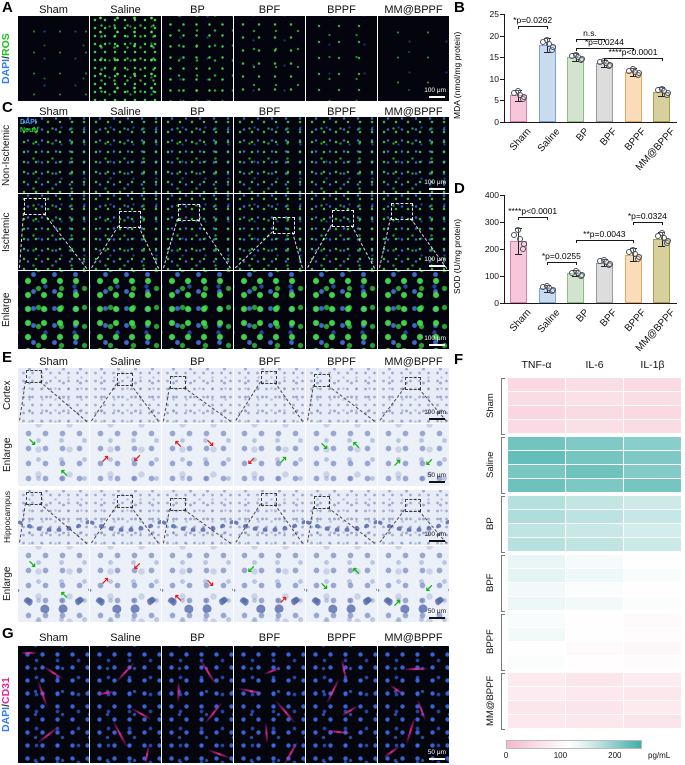 This screenshot has height=765, width=685. I want to click on damaged-neuron-arrow: ↘, so click(210, 443).